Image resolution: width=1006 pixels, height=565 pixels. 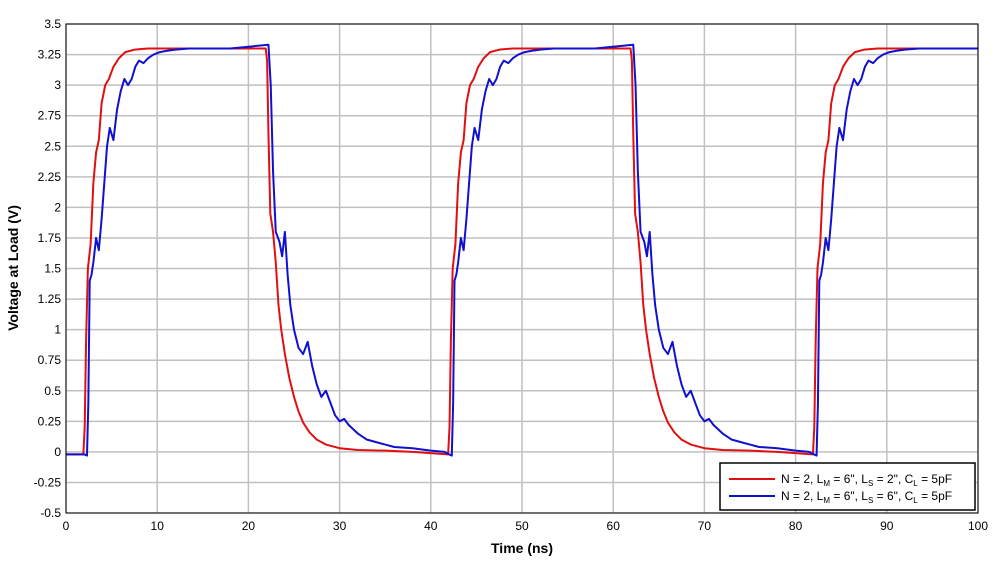 I want to click on y-tick-label: 1.25, so click(x=50, y=299).